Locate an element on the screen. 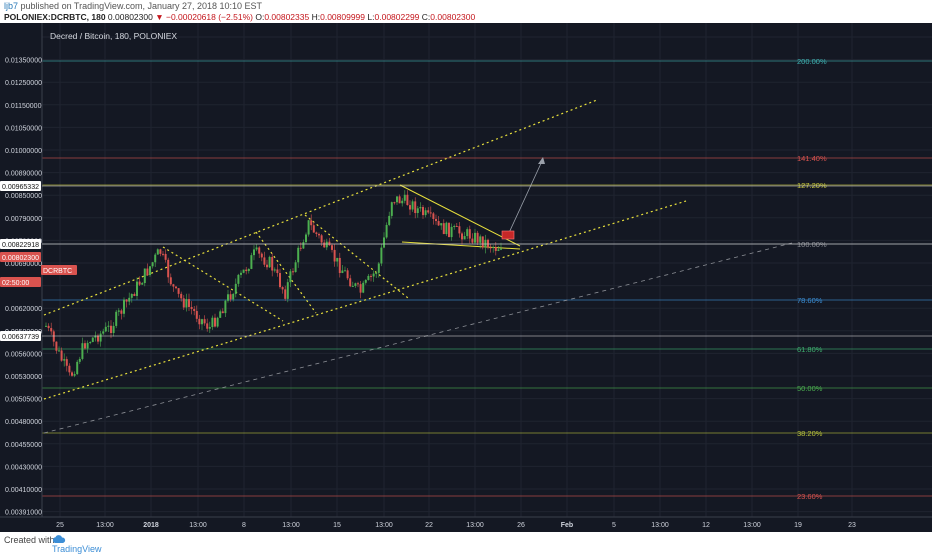 The width and height of the screenshot is (932, 554). y-tick-label: 0.01000000 is located at coordinates (23, 151).